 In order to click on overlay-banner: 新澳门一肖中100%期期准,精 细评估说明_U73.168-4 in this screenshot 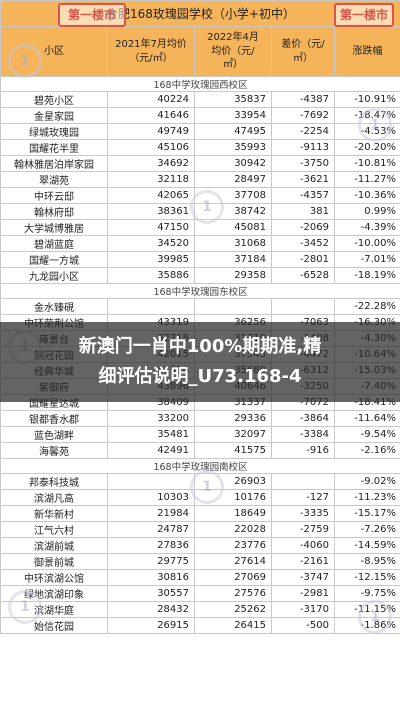, I will do `click(200, 362)`.